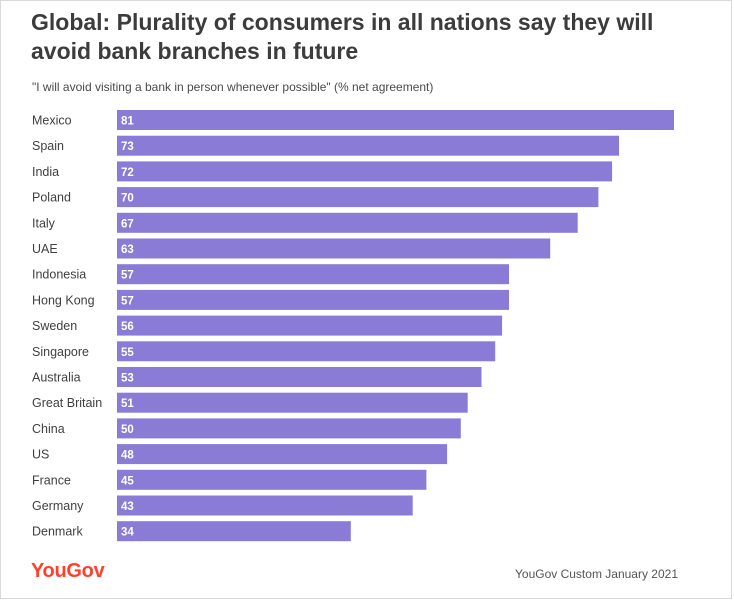 The height and width of the screenshot is (601, 734). What do you see at coordinates (596, 574) in the screenshot?
I see `source-note: YouGov Custom January 2021` at bounding box center [596, 574].